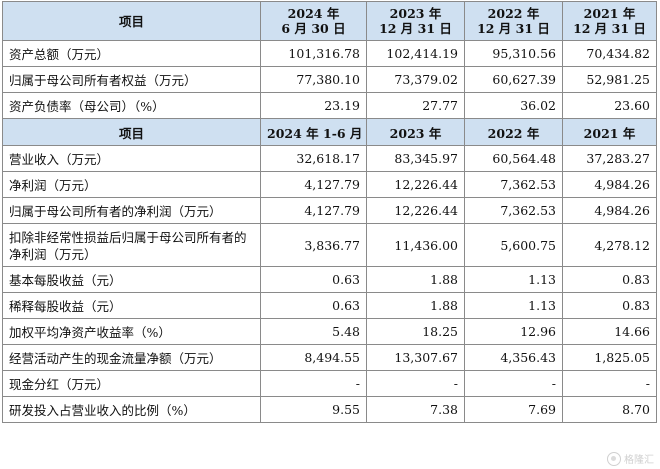  I want to click on row-label: 研发投入占营业收入的比例（%）, so click(131, 409).